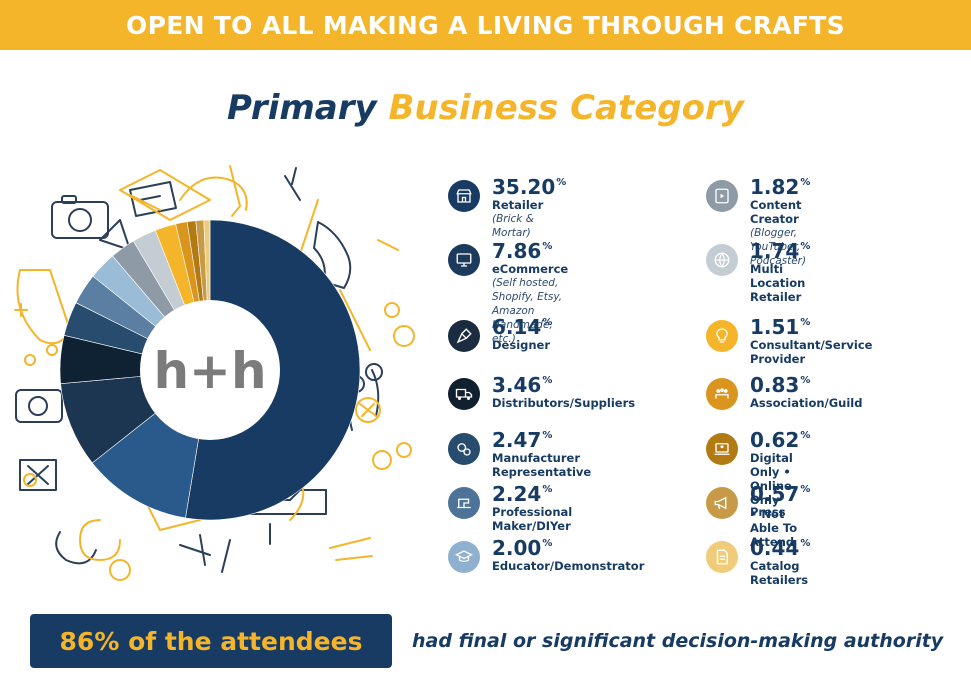 This screenshot has height=700, width=971. What do you see at coordinates (775, 327) in the screenshot?
I see `legend-value: 1.51` at bounding box center [775, 327].